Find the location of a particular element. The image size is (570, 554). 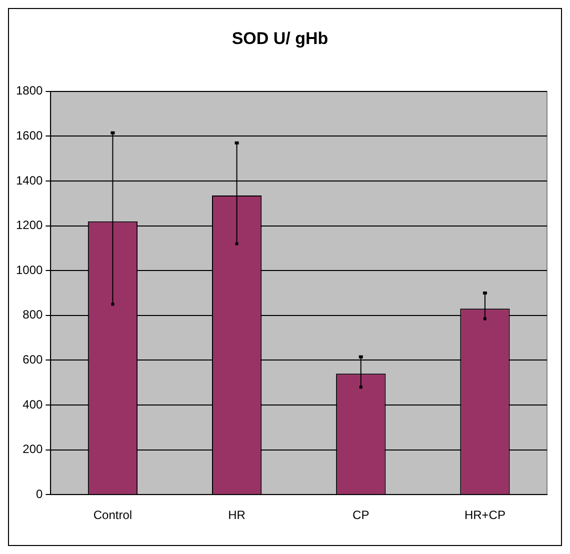

x-tick-label: Control is located at coordinates (112, 515).